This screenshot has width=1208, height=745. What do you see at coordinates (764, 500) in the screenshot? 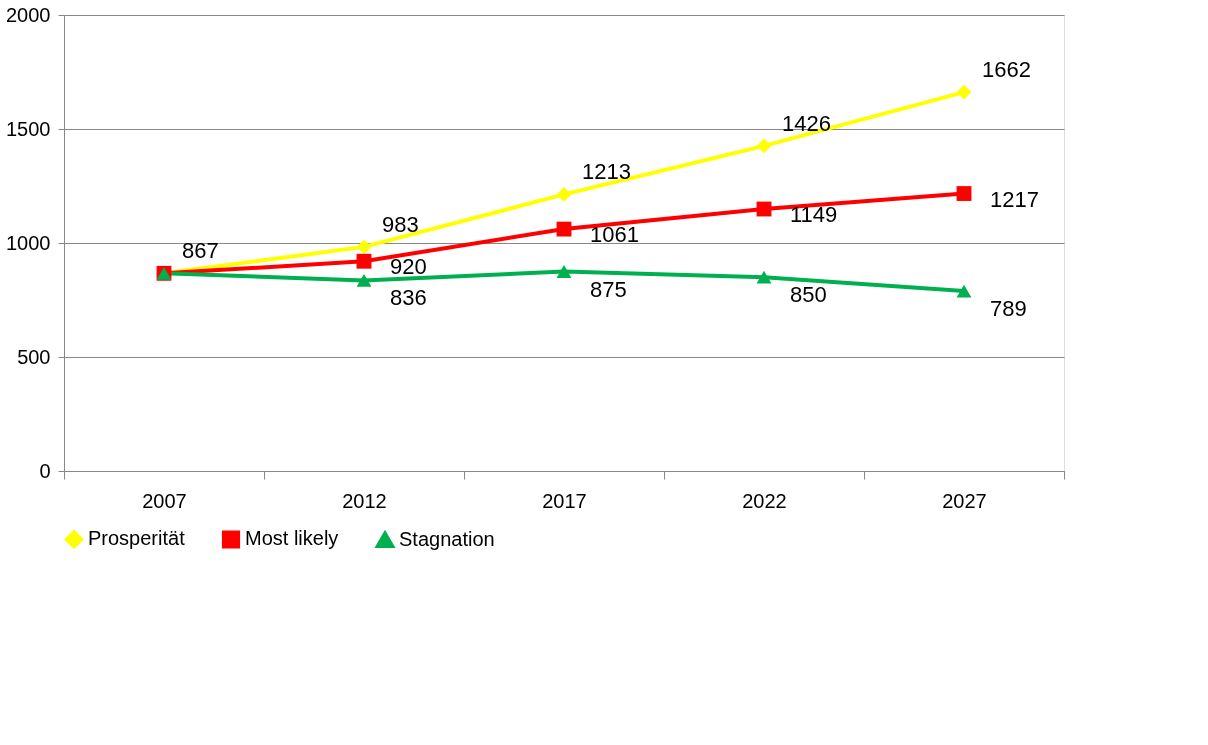
I see `x-tick-label: 2022` at bounding box center [764, 500].